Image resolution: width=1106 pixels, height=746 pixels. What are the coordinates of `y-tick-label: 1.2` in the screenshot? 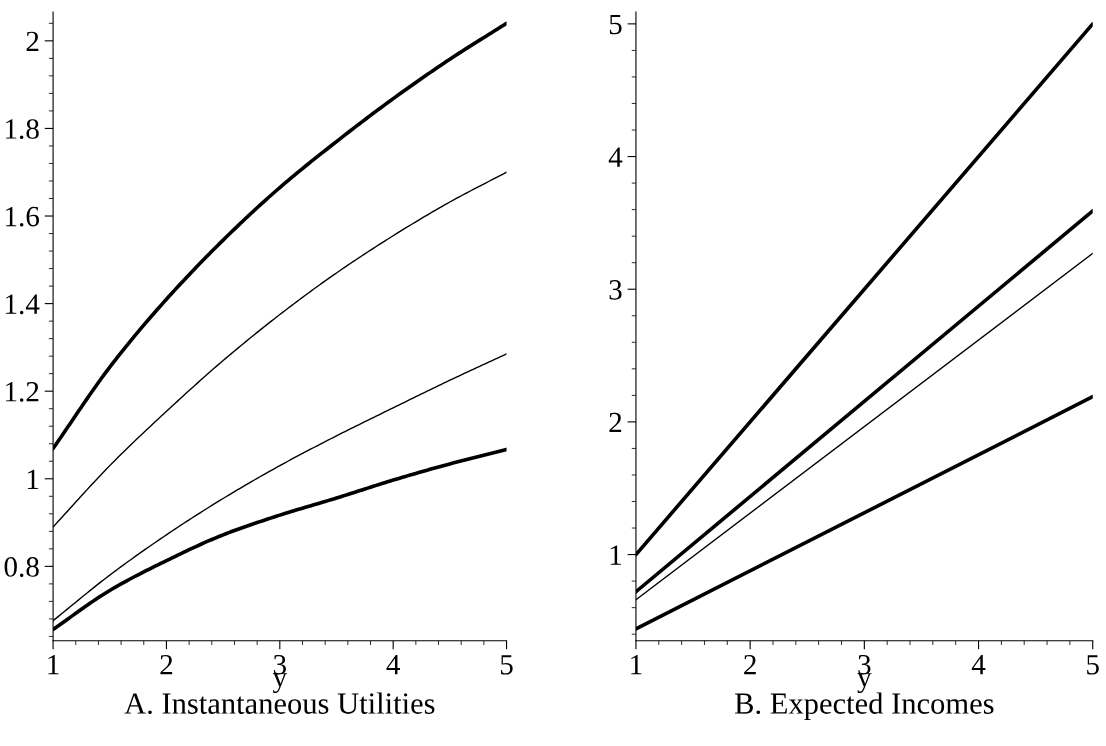 It's located at (22, 392).